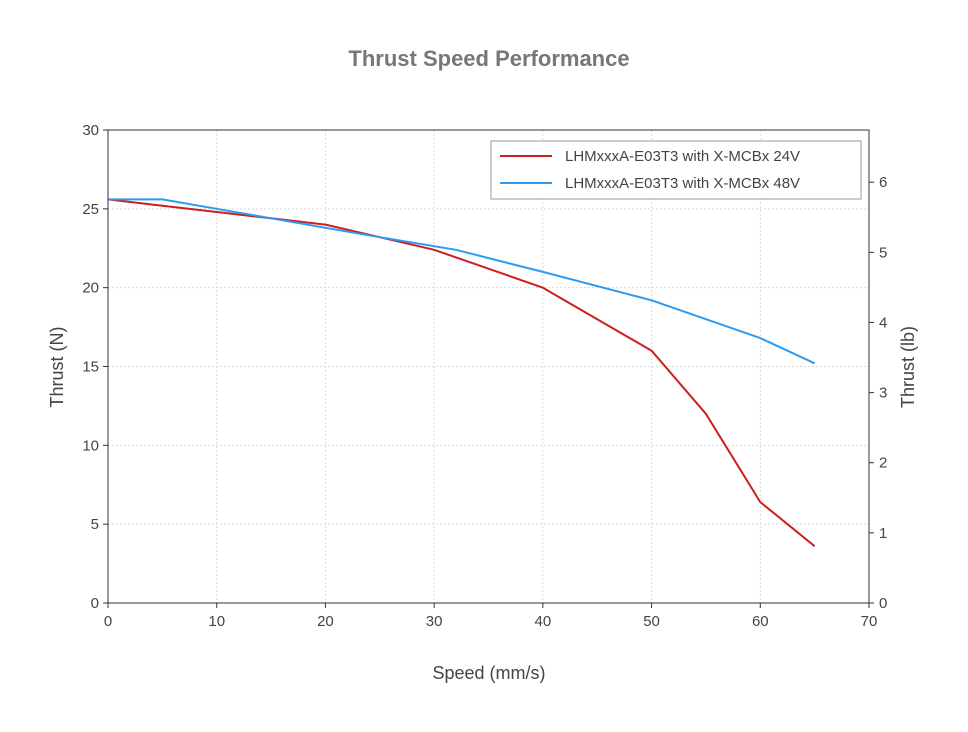  Describe the element at coordinates (869, 621) in the screenshot. I see `x-tick-label: 70` at that location.